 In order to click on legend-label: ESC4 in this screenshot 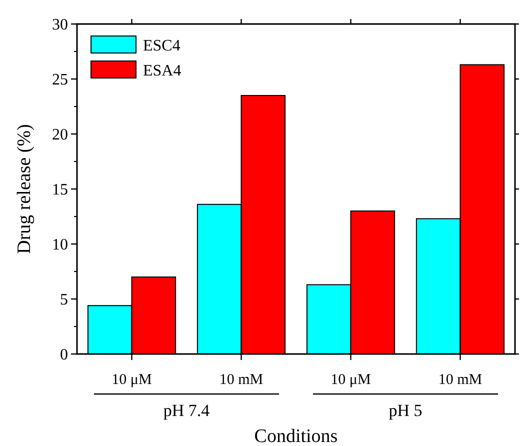, I will do `click(161, 46)`.